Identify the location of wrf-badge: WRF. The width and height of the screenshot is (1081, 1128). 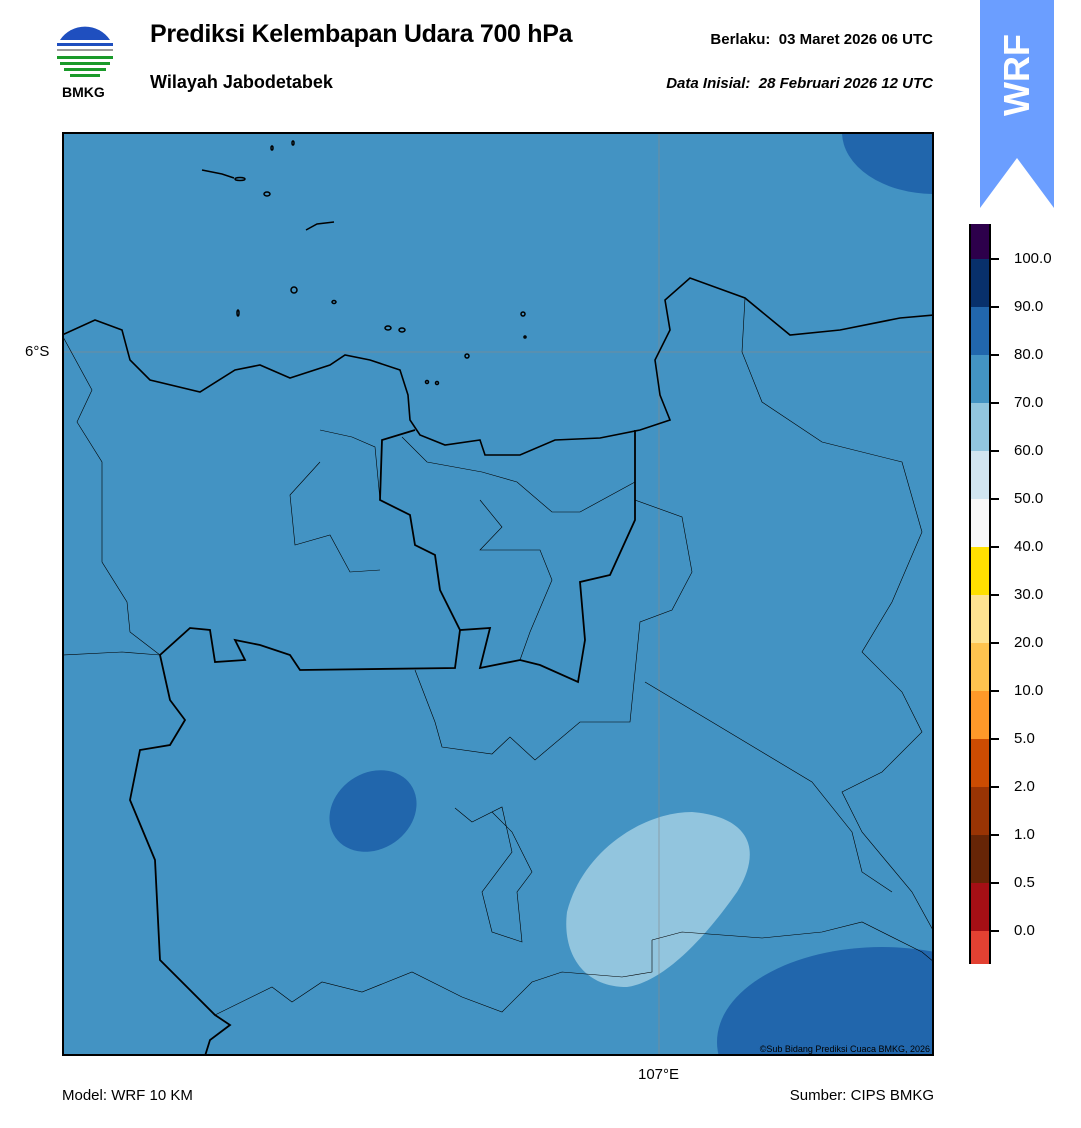
(1017, 104).